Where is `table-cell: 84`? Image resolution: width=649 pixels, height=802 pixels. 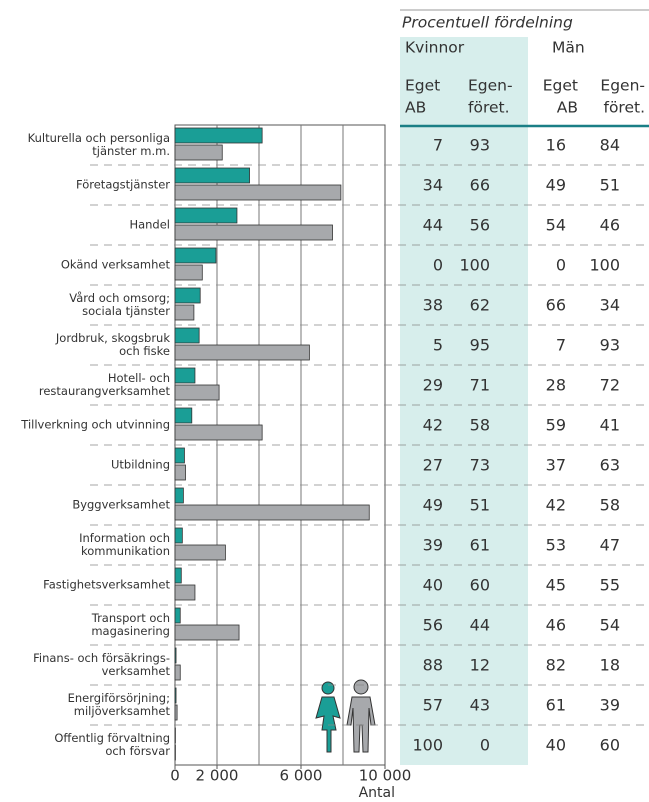 table-cell: 84 is located at coordinates (610, 145).